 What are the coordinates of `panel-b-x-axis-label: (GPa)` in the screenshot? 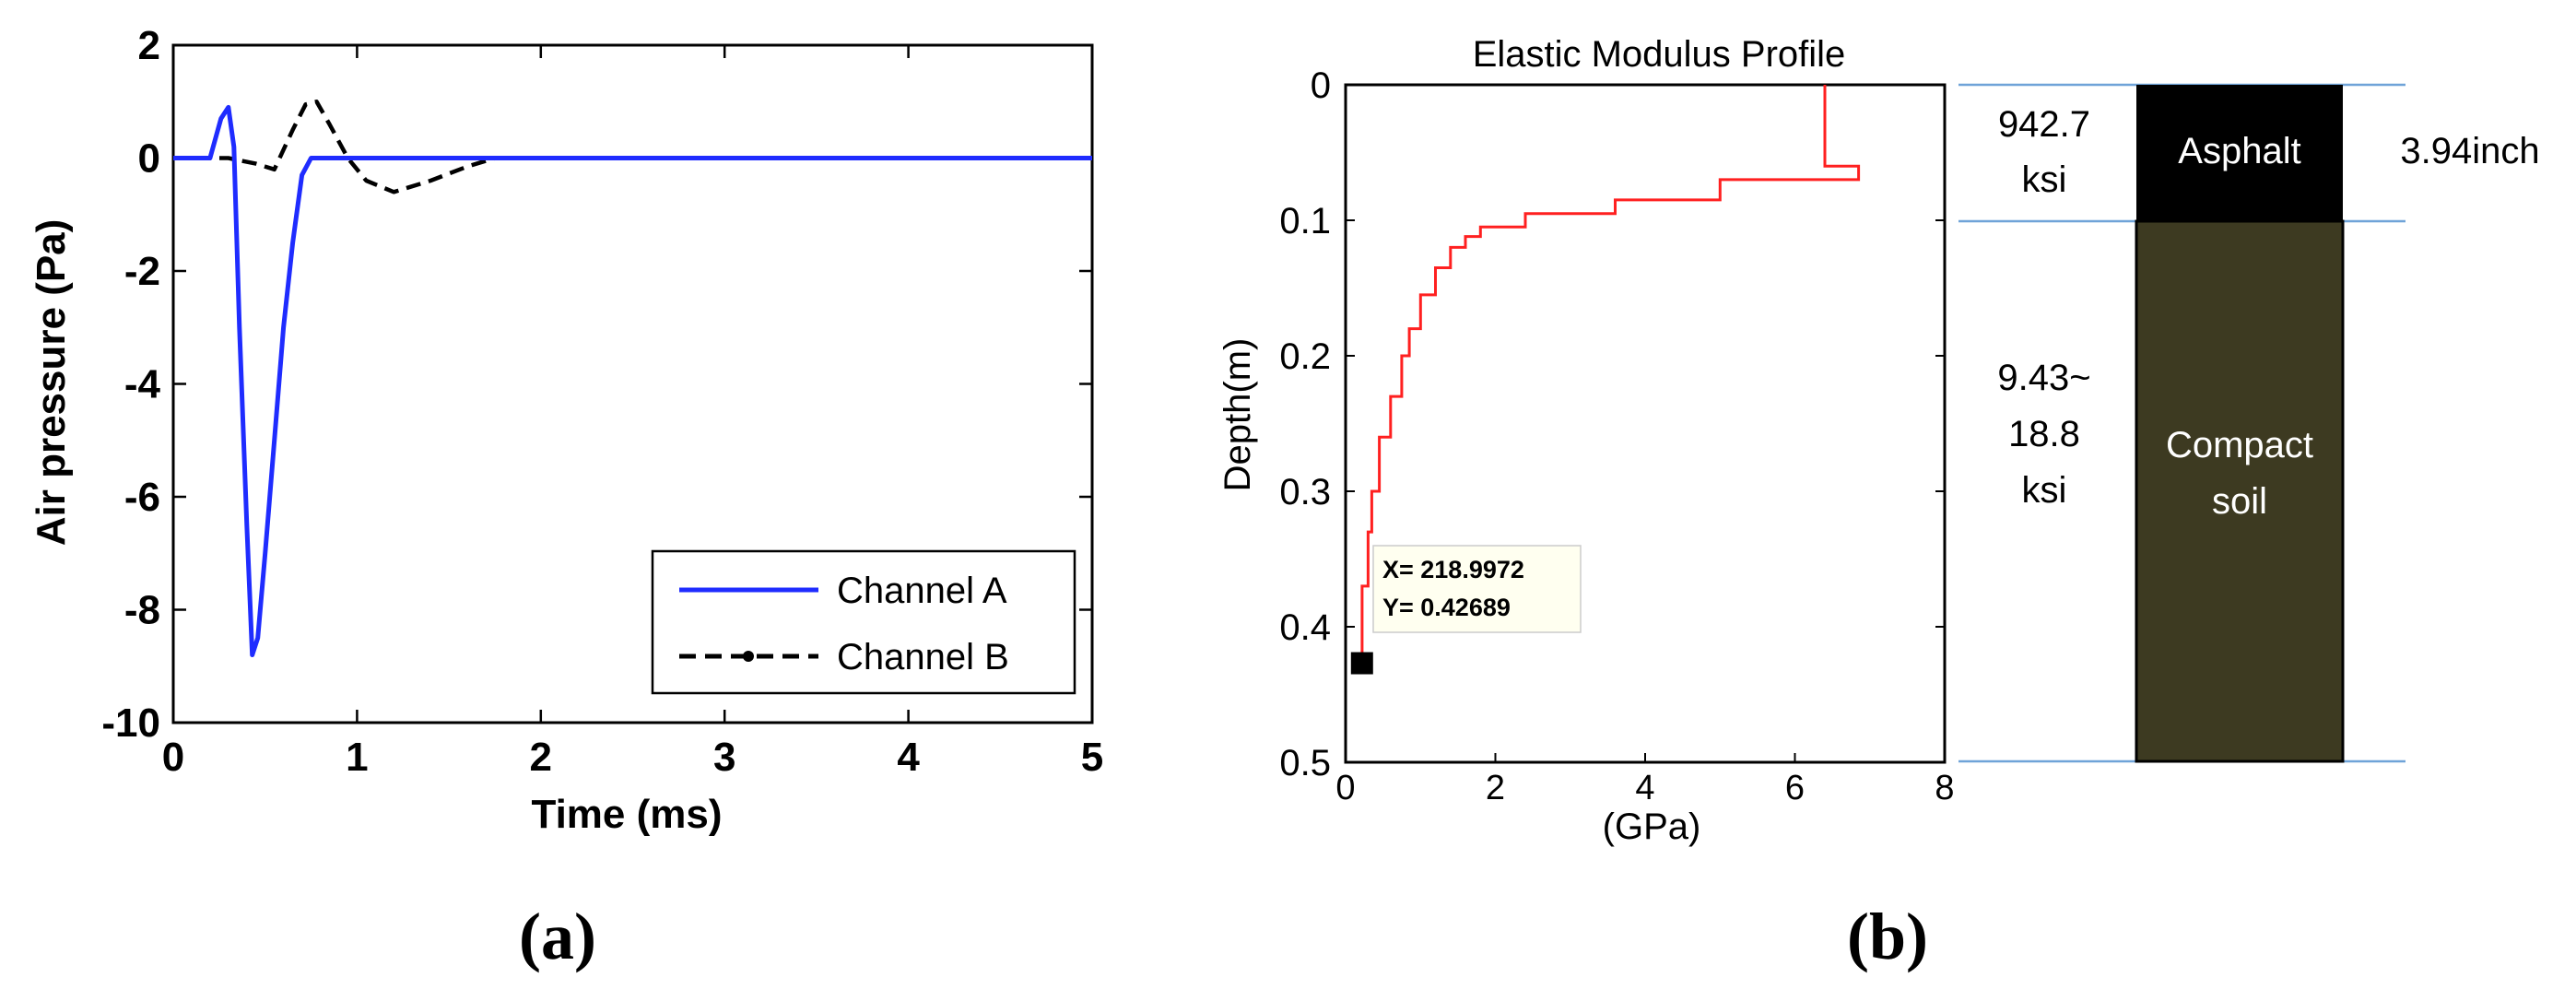 It's located at (1652, 827).